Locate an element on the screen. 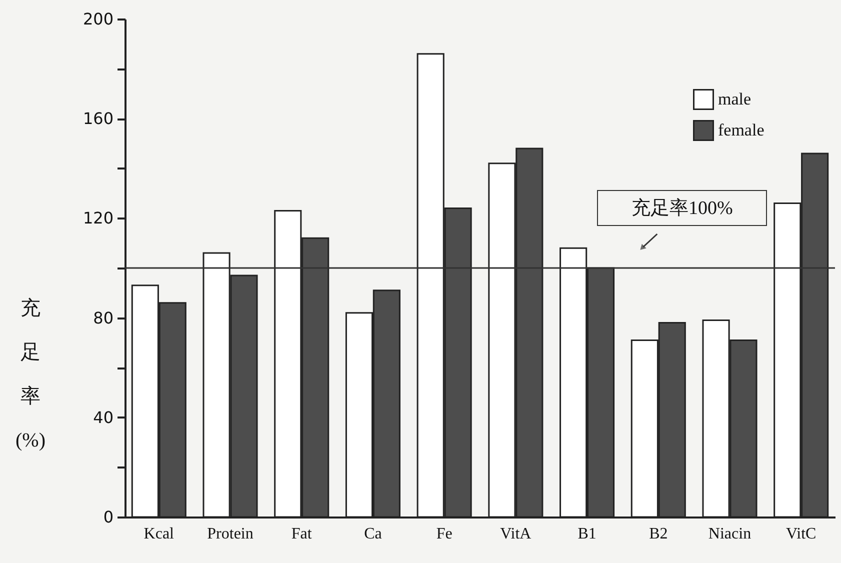 Image resolution: width=841 pixels, height=563 pixels. x-tick-label: B1 is located at coordinates (587, 534).